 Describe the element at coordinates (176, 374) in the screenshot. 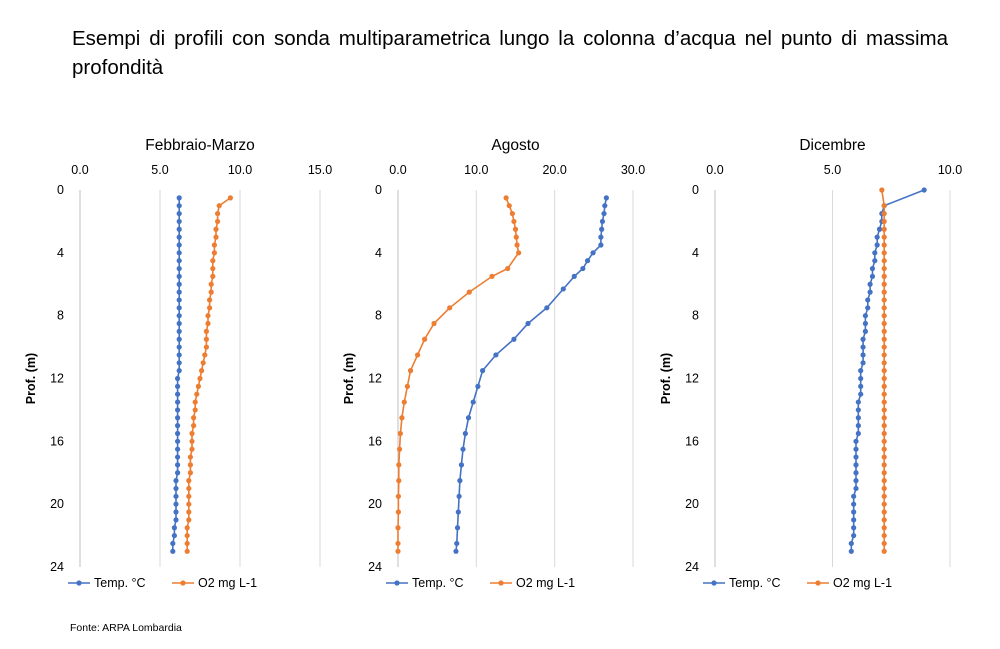

I see `series-line-temp` at that location.